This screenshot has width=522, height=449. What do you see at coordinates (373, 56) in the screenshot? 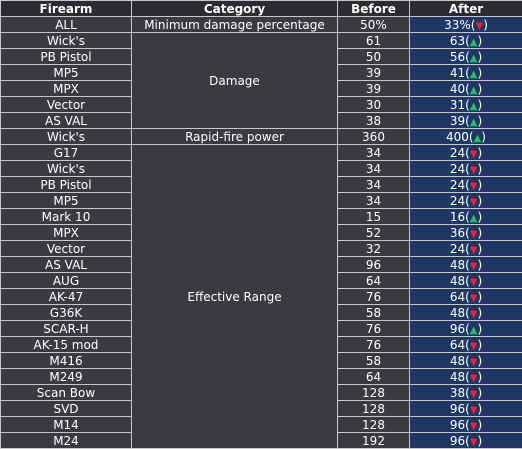
I see `before-value-cell: 50` at bounding box center [373, 56].